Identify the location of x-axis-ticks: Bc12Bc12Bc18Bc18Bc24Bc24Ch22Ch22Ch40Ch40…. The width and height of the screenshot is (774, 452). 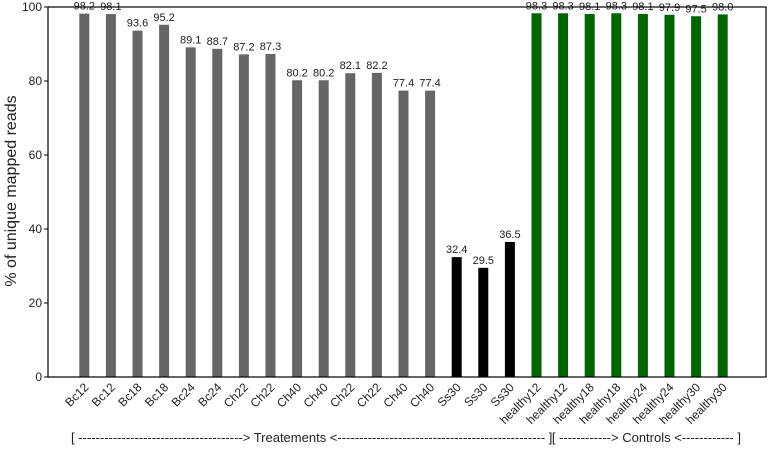
(396, 403).